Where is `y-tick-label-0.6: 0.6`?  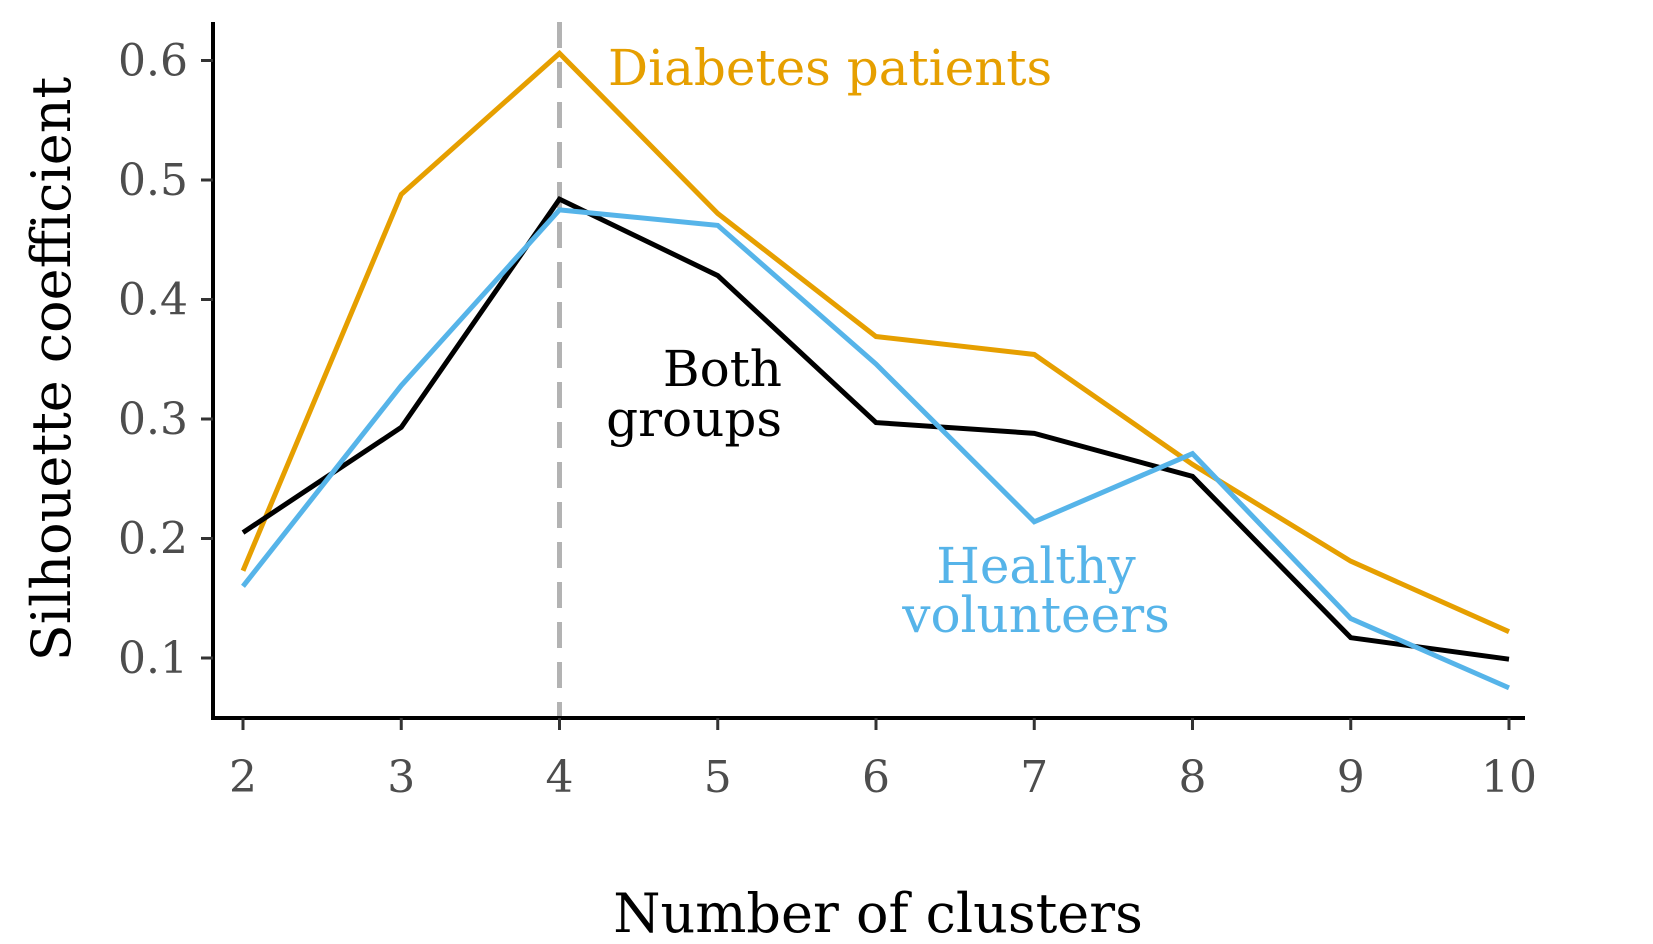 y-tick-label-0.6: 0.6 is located at coordinates (153, 61).